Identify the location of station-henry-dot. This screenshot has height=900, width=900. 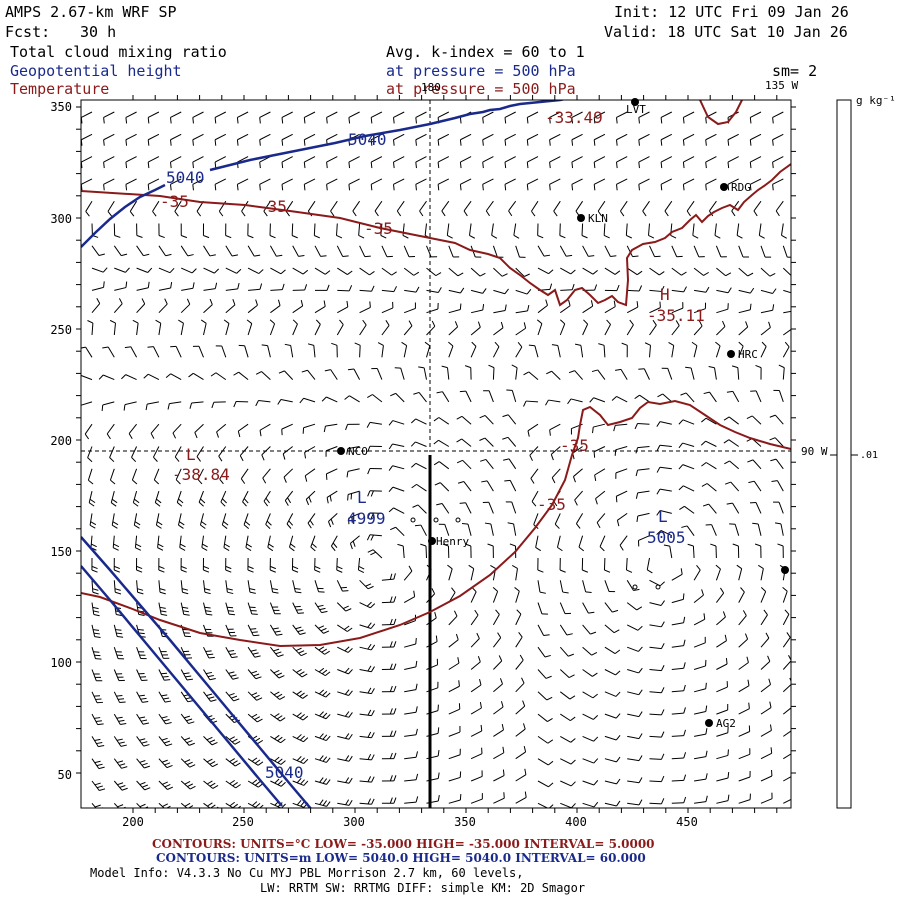
(432, 541).